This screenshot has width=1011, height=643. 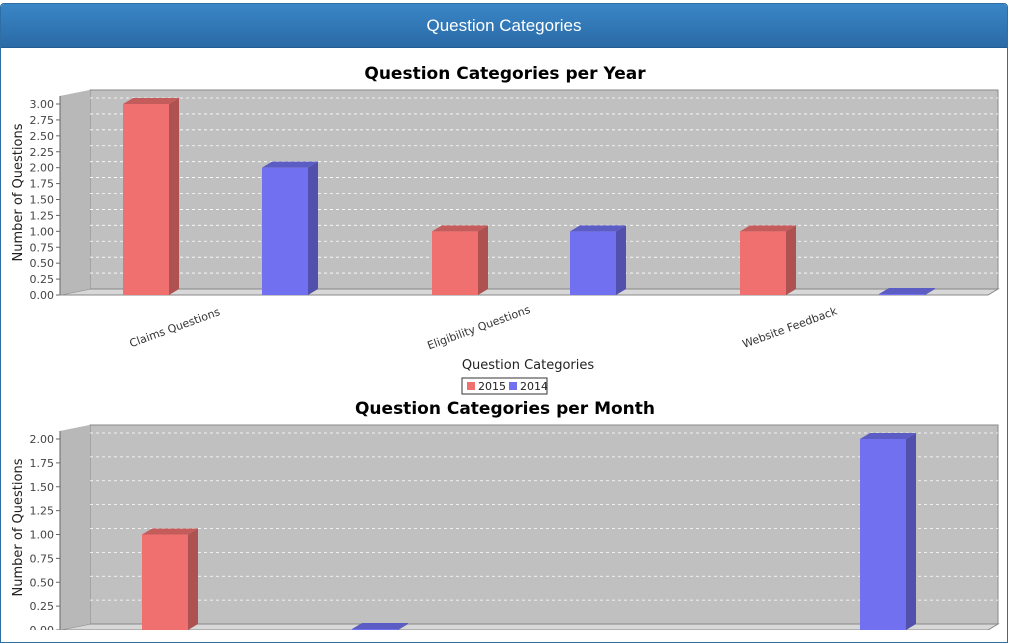 I want to click on x-axis-title: Question Categories, so click(x=528, y=365).